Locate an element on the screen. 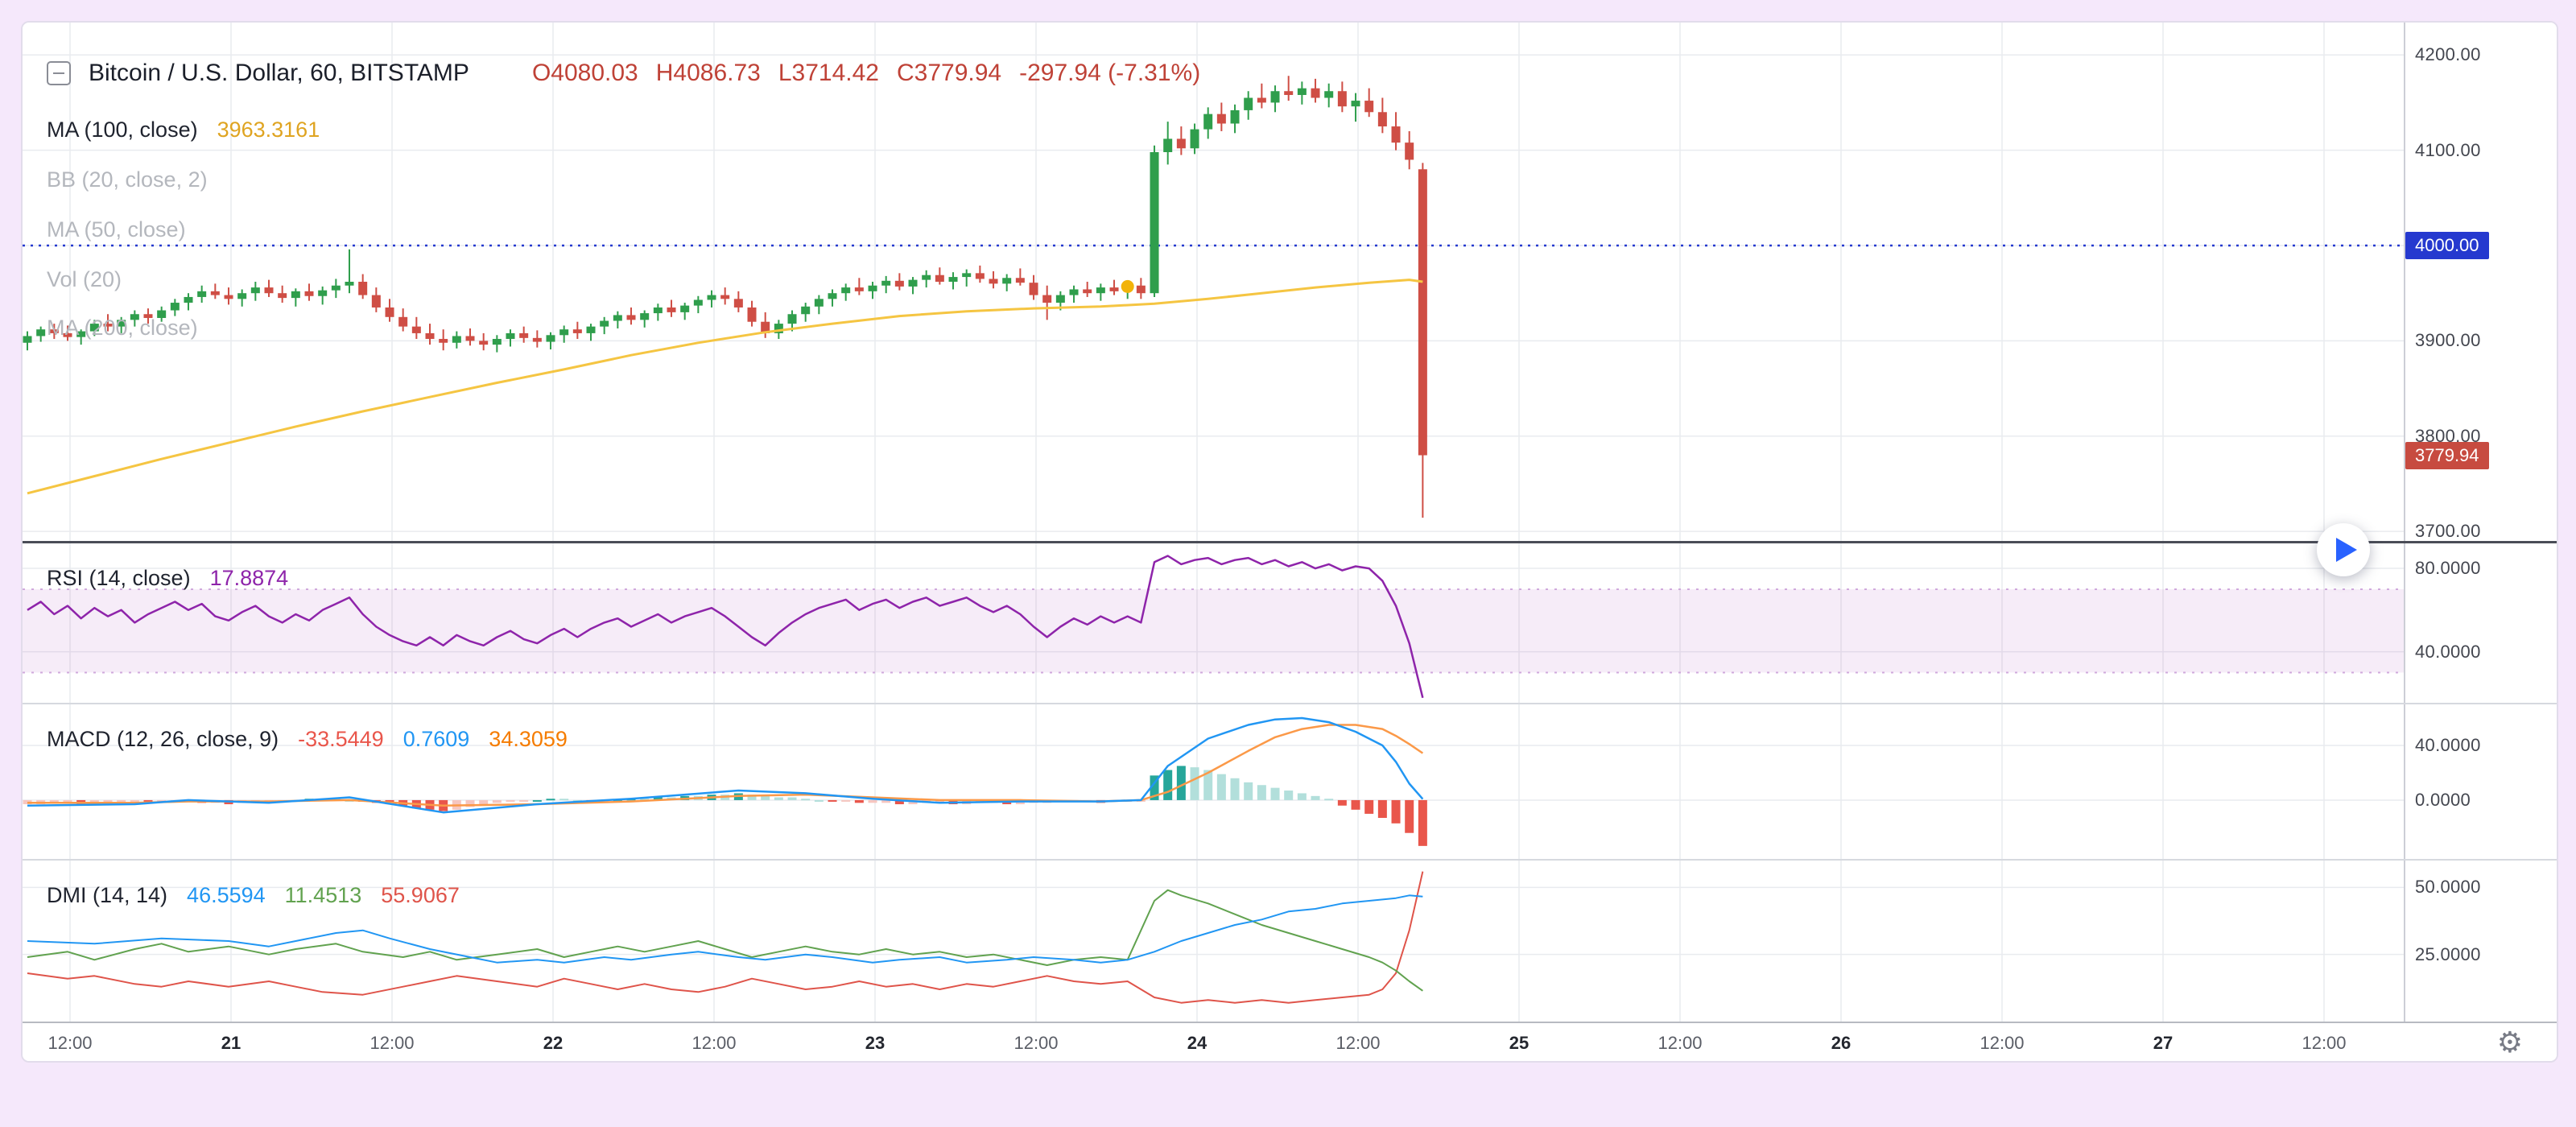 This screenshot has width=2576, height=1127. time-tick-day: 23 is located at coordinates (875, 1043).